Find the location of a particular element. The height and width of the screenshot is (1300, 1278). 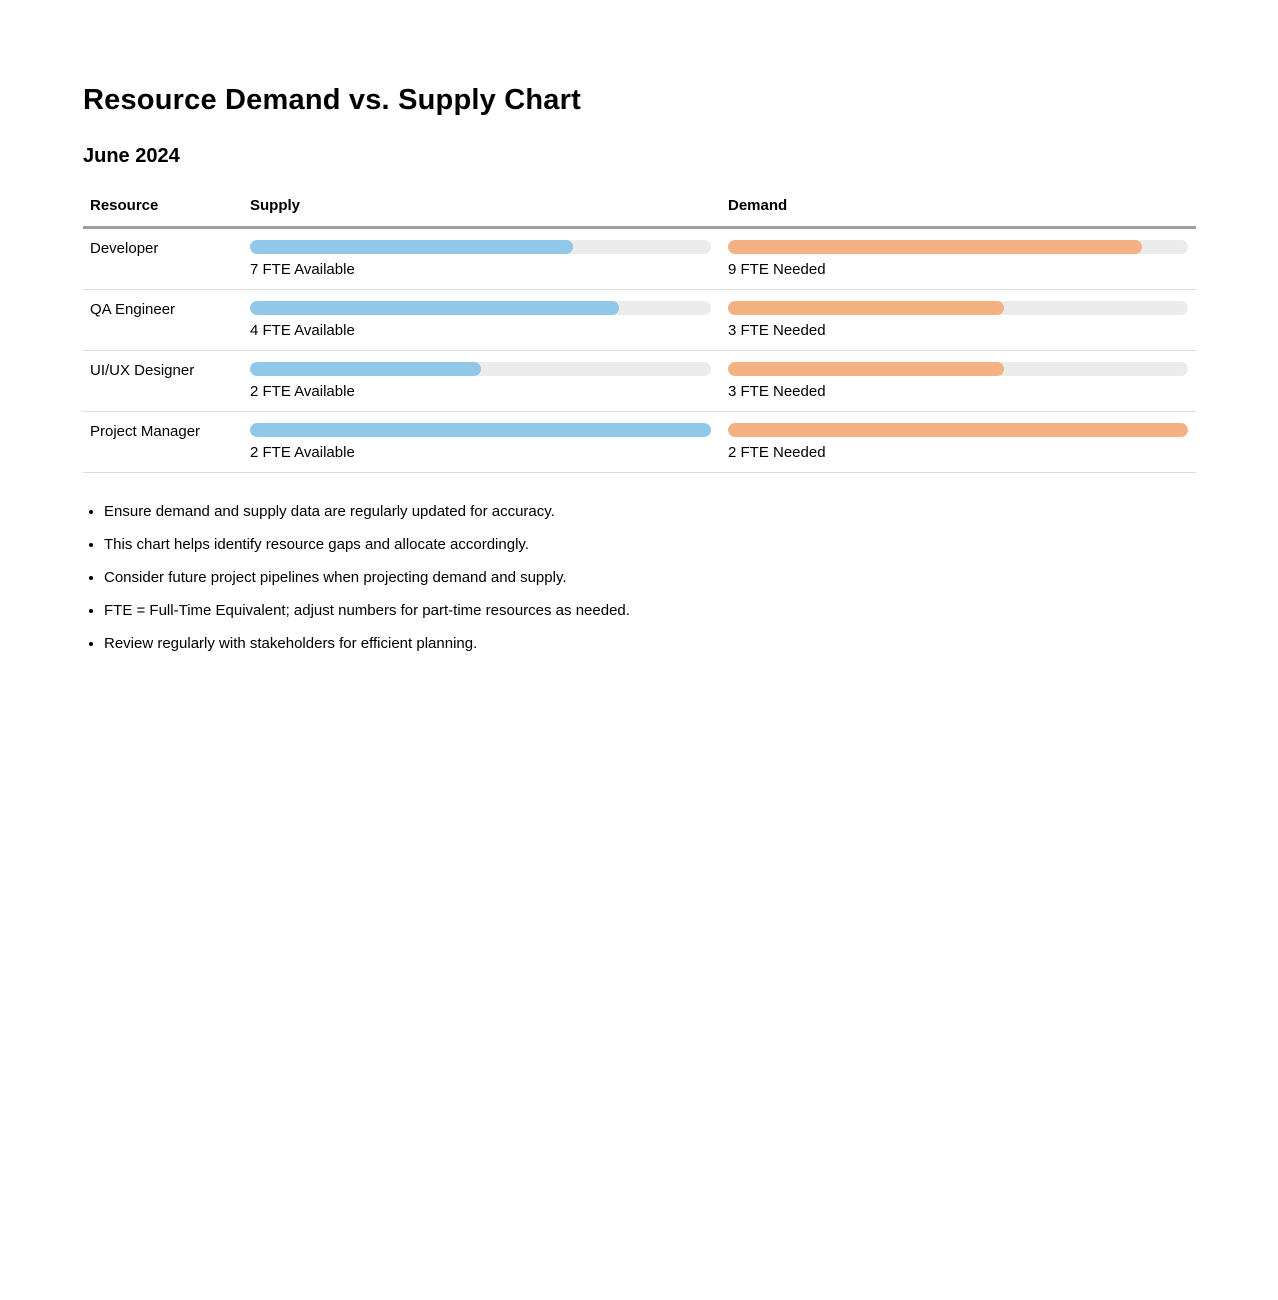

supply-label: 4 FTE Available is located at coordinates (302, 331).